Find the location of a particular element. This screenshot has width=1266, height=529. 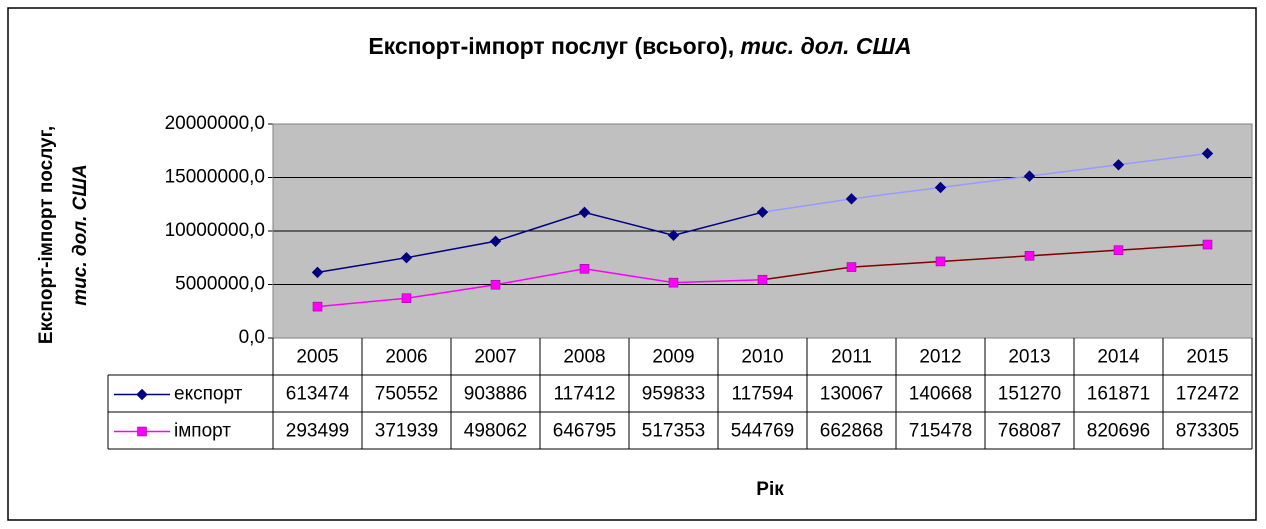

y-tick-label: 10000000,0 is located at coordinates (215, 230).